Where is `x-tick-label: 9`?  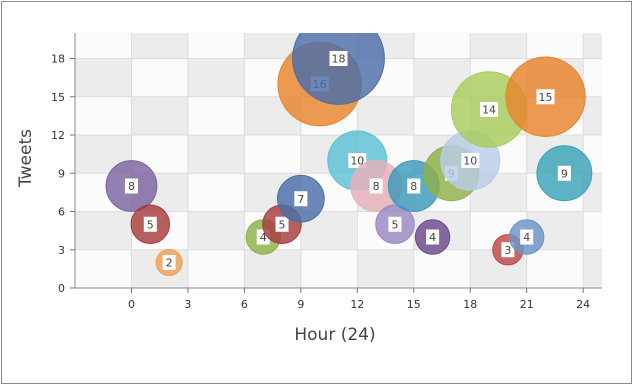
x-tick-label: 9 is located at coordinates (300, 304).